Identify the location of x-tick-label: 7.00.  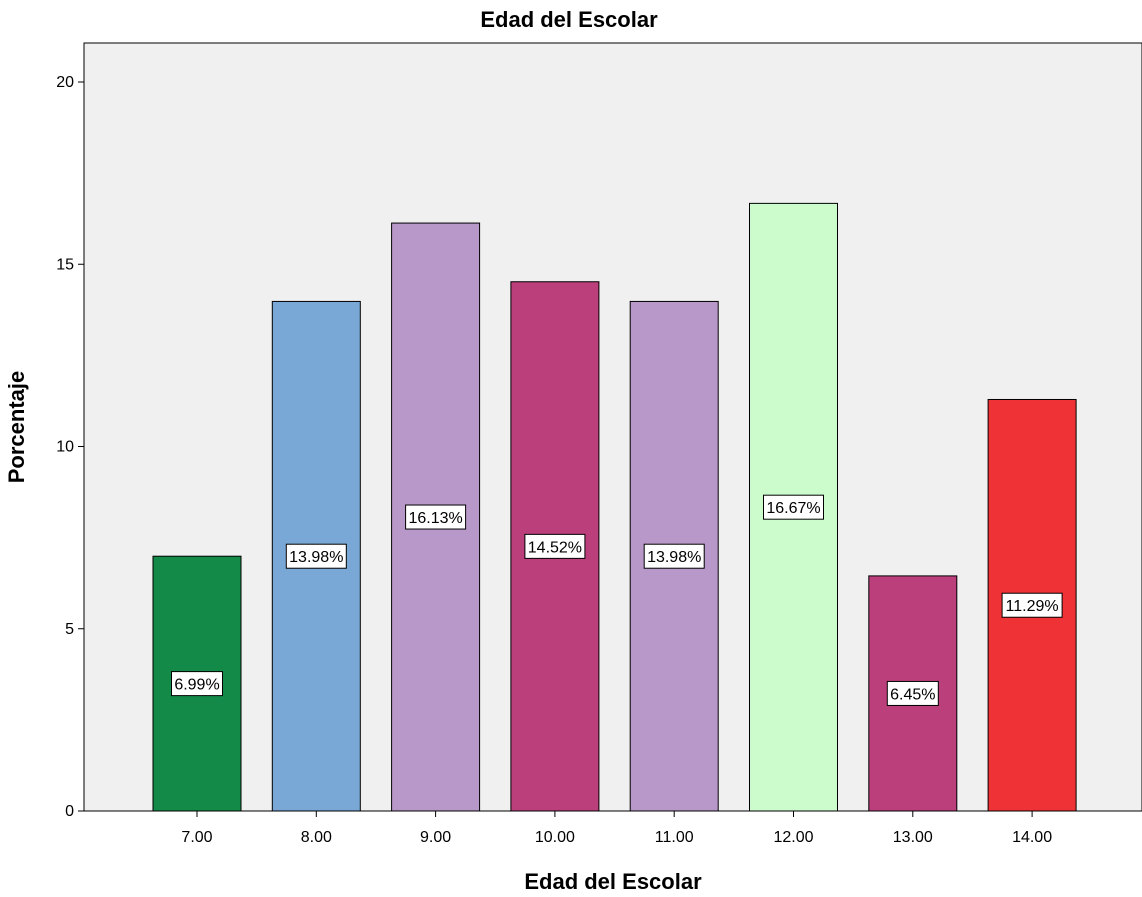
(196, 837).